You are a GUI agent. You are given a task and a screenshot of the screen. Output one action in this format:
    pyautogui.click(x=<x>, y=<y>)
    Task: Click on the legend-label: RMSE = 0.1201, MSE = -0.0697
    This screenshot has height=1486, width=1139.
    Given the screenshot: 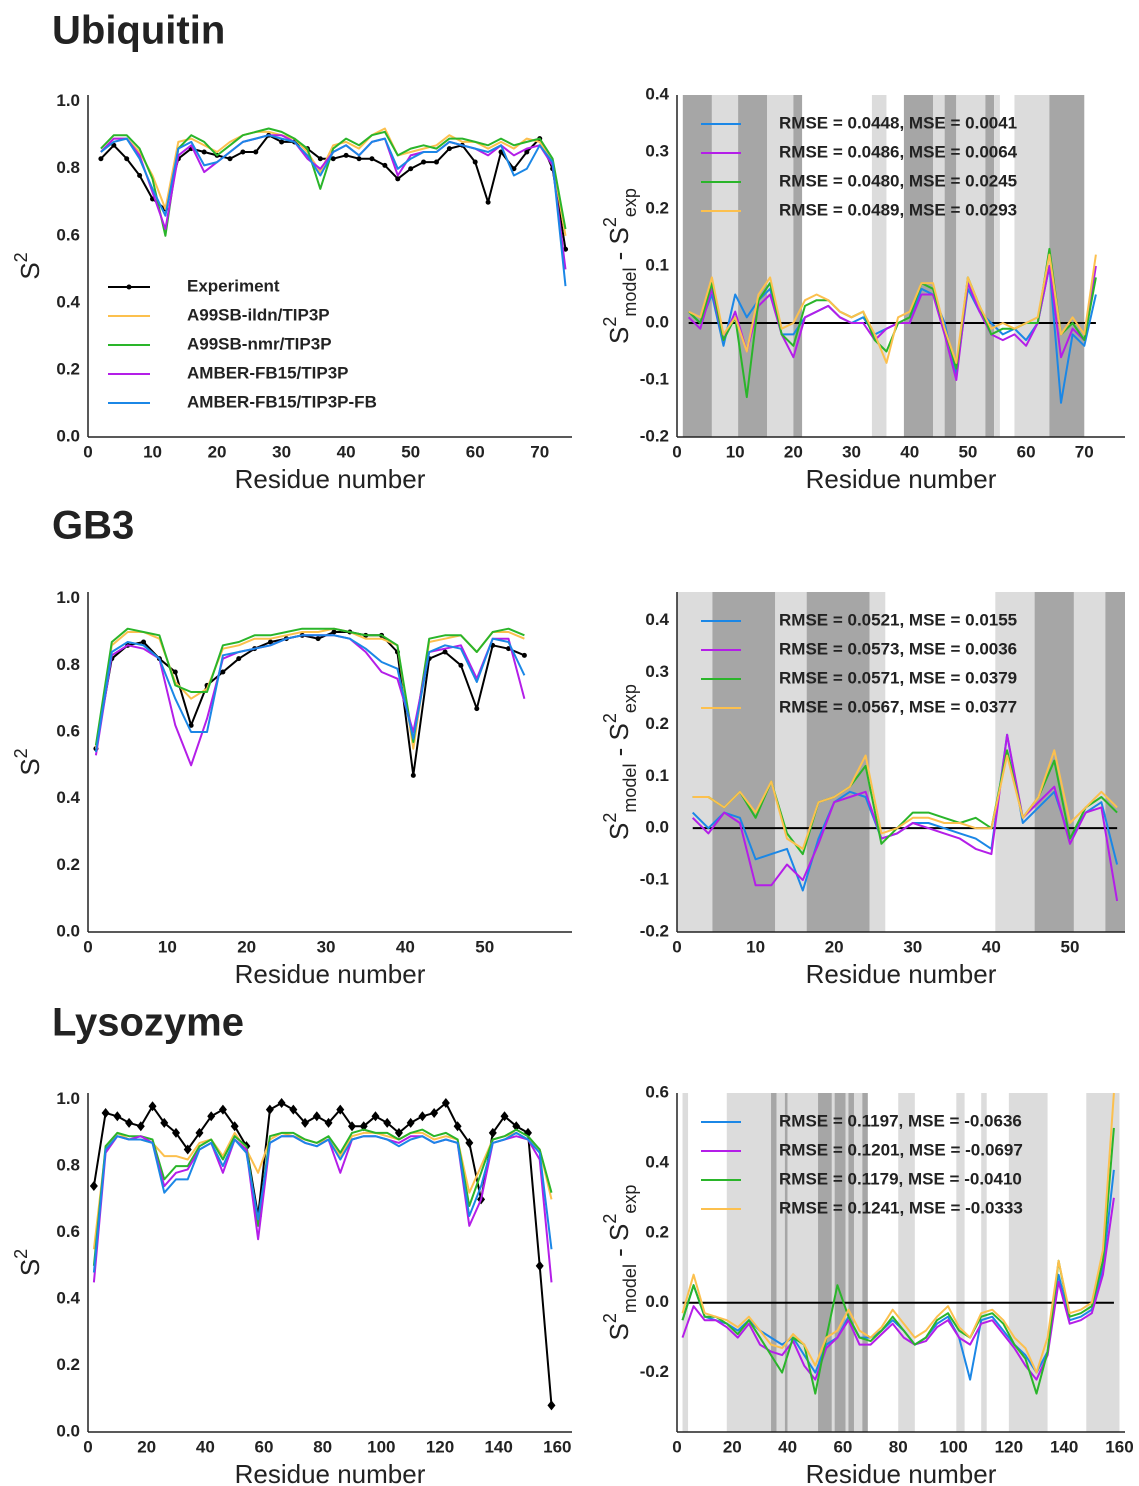 What is the action you would take?
    pyautogui.click(x=901, y=1149)
    